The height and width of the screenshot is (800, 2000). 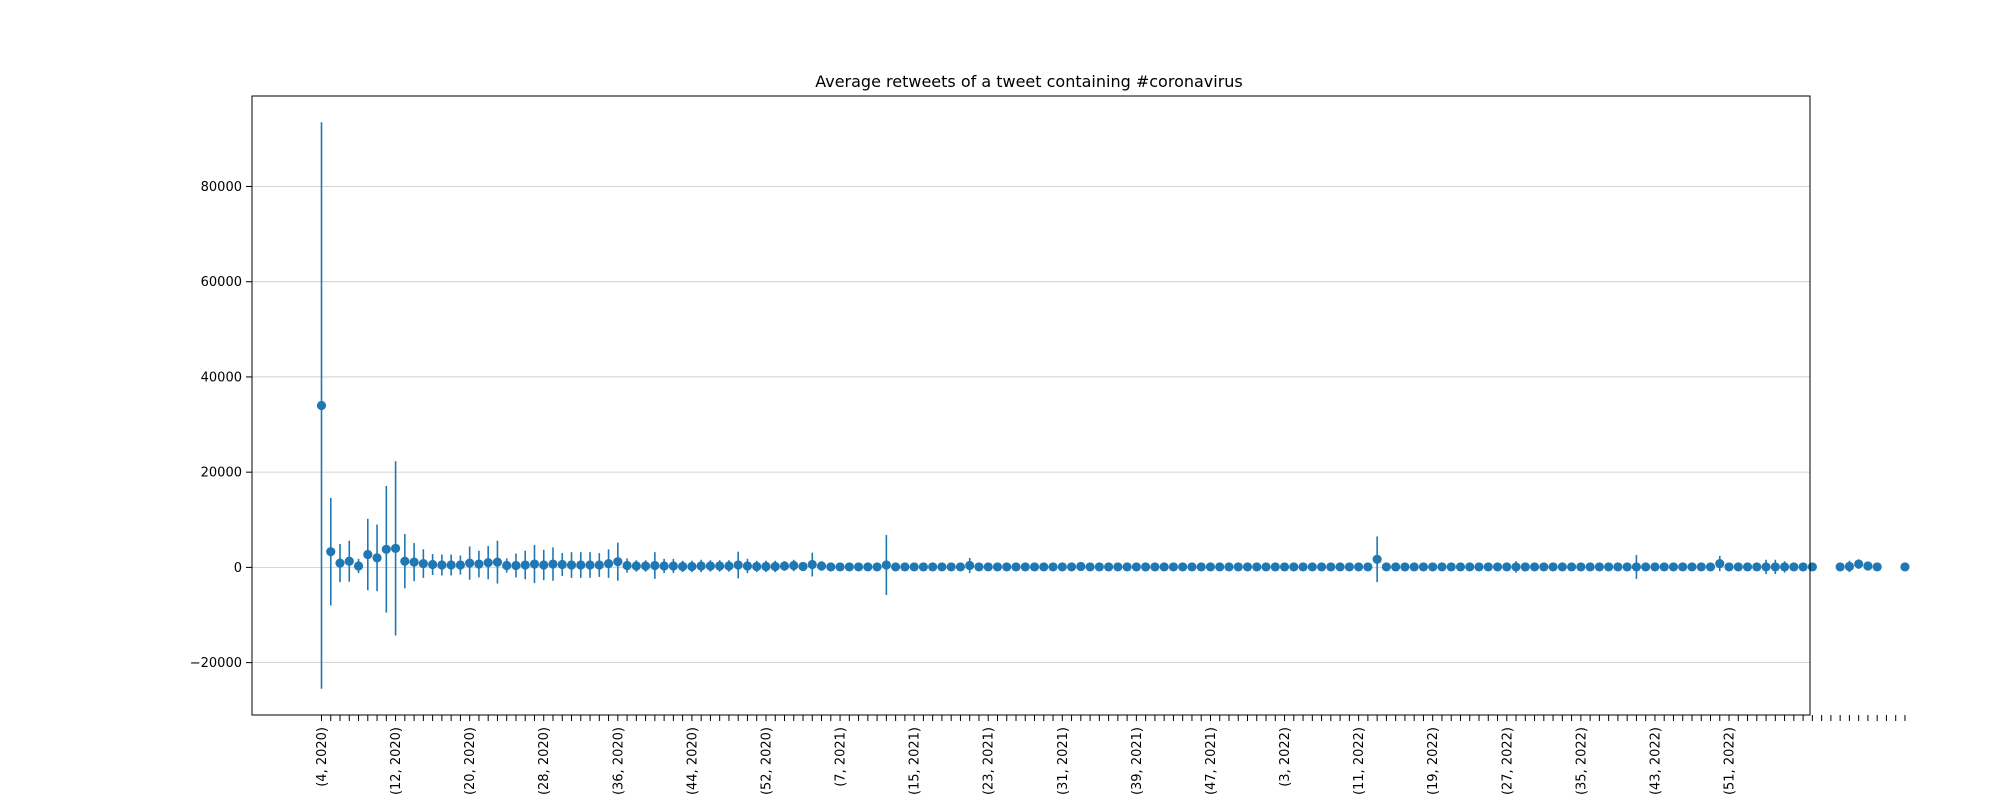 I want to click on y-axis: −20000 0 20000 40000 60000 80000, so click(x=221, y=425).